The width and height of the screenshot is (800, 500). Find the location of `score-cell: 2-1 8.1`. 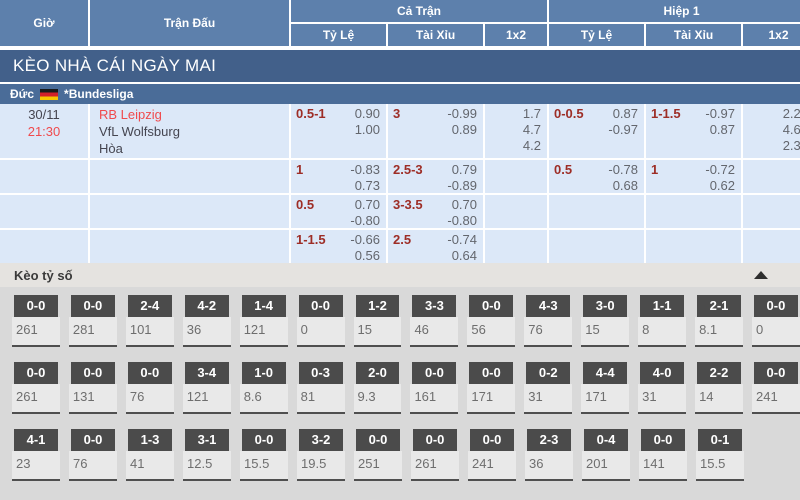

score-cell: 2-1 8.1 is located at coordinates (719, 321).